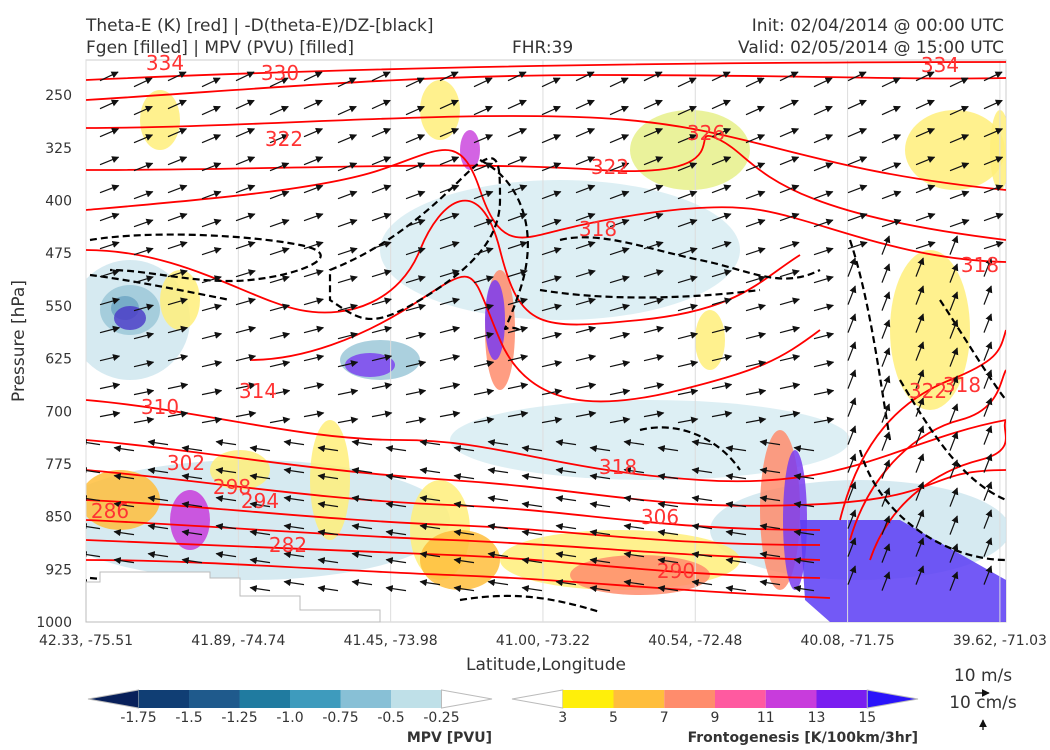 The width and height of the screenshot is (1050, 750). Describe the element at coordinates (613, 718) in the screenshot. I see `colorbar-tick-label: 5` at that location.